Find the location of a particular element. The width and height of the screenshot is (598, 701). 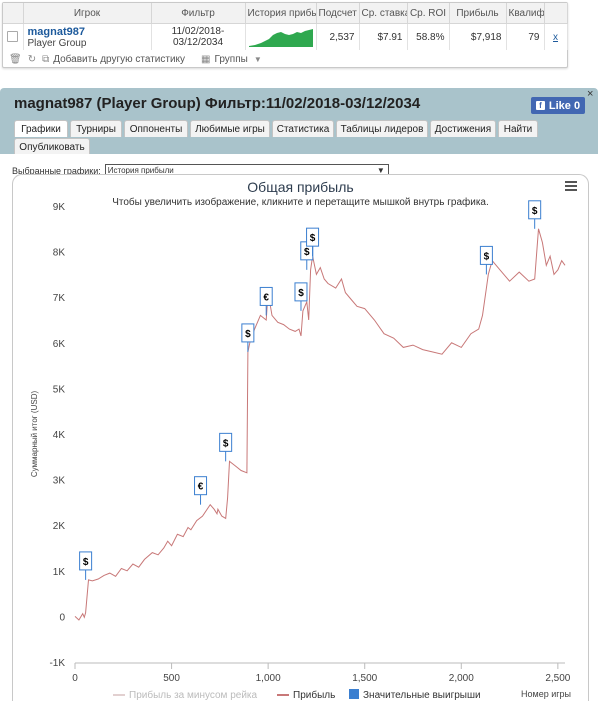

groups-icon: ▦ is located at coordinates (206, 59).